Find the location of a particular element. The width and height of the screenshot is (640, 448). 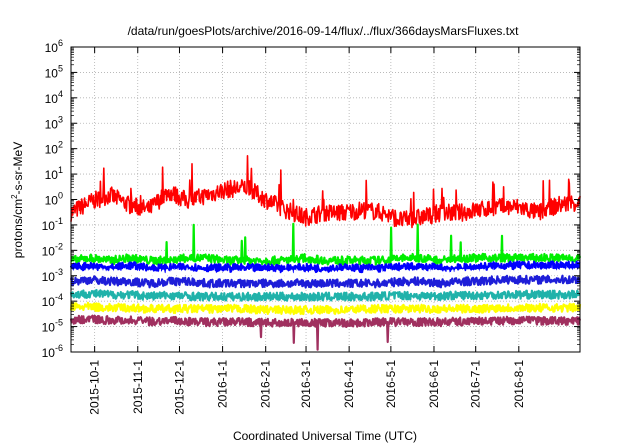

y-tick-exp: 1 is located at coordinates (60, 170).